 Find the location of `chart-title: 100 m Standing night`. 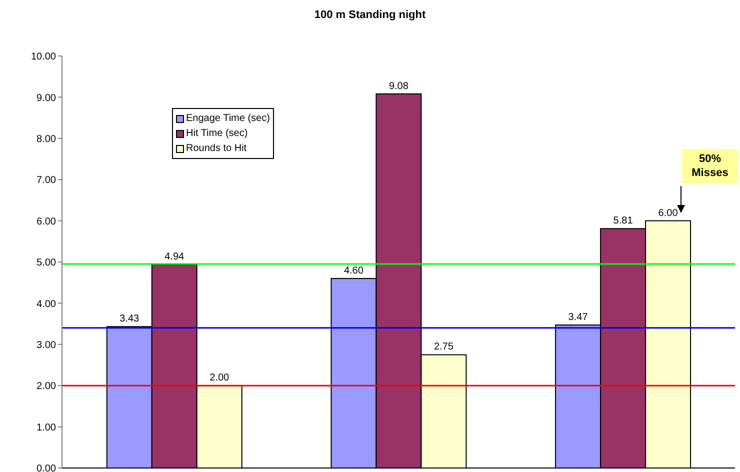

chart-title: 100 m Standing night is located at coordinates (370, 15).